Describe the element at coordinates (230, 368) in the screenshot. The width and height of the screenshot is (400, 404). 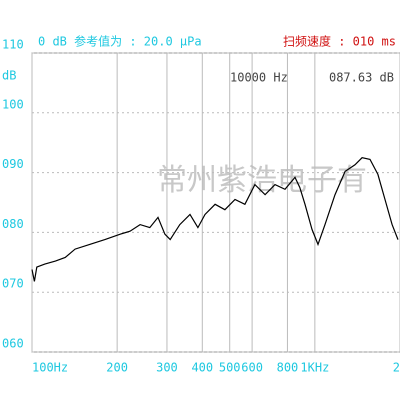
I see `x-tick-label: 500` at that location.